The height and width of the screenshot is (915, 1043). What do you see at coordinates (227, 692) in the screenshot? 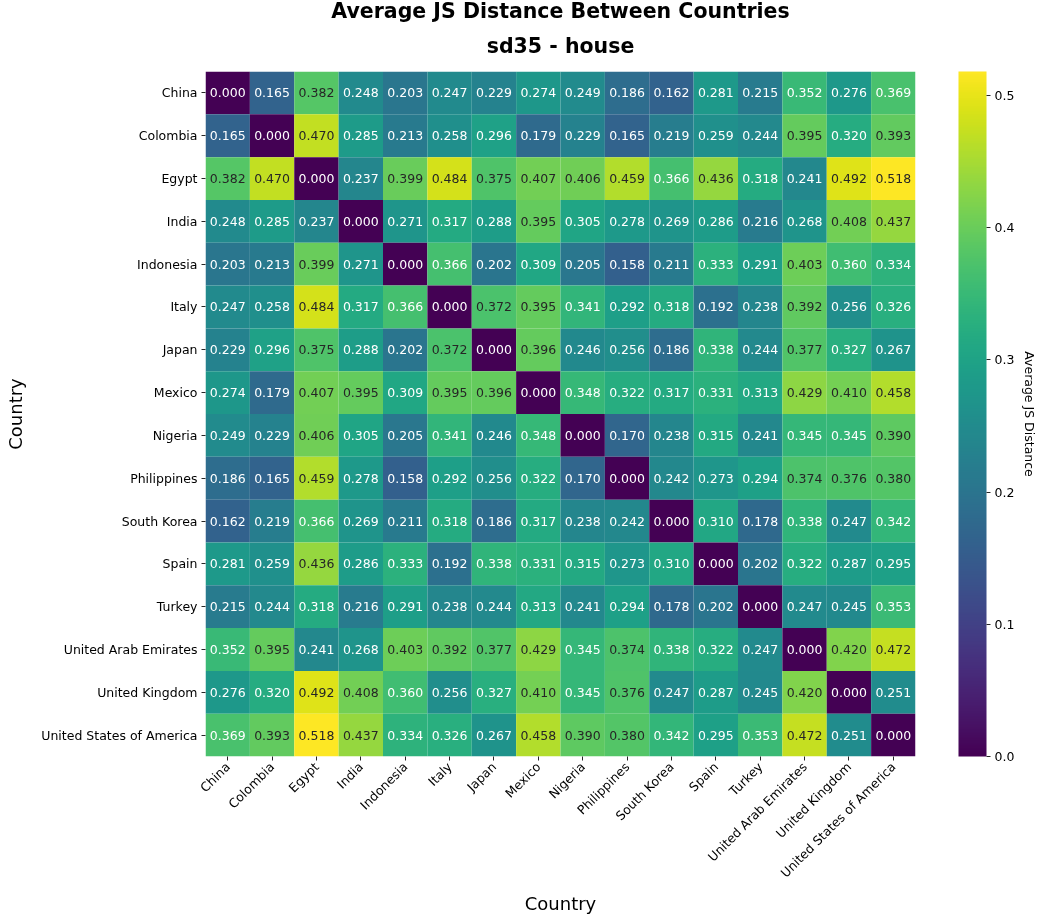
I see `data-label: 0.276` at bounding box center [227, 692].